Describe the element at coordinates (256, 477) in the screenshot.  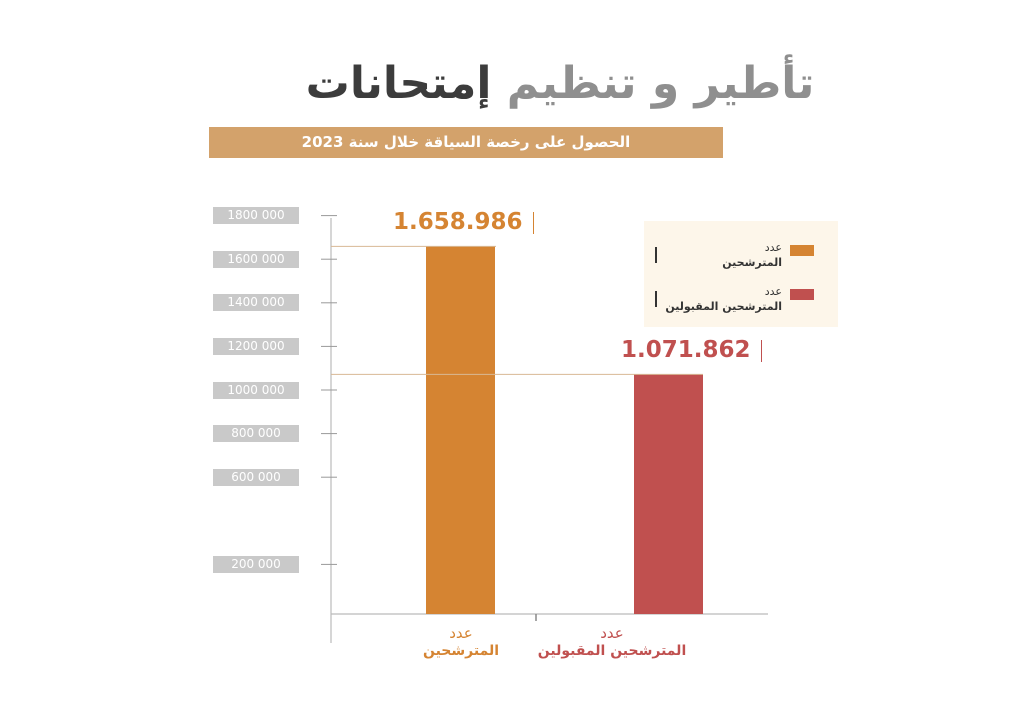
I see `y-tick-label: 600 000` at that location.